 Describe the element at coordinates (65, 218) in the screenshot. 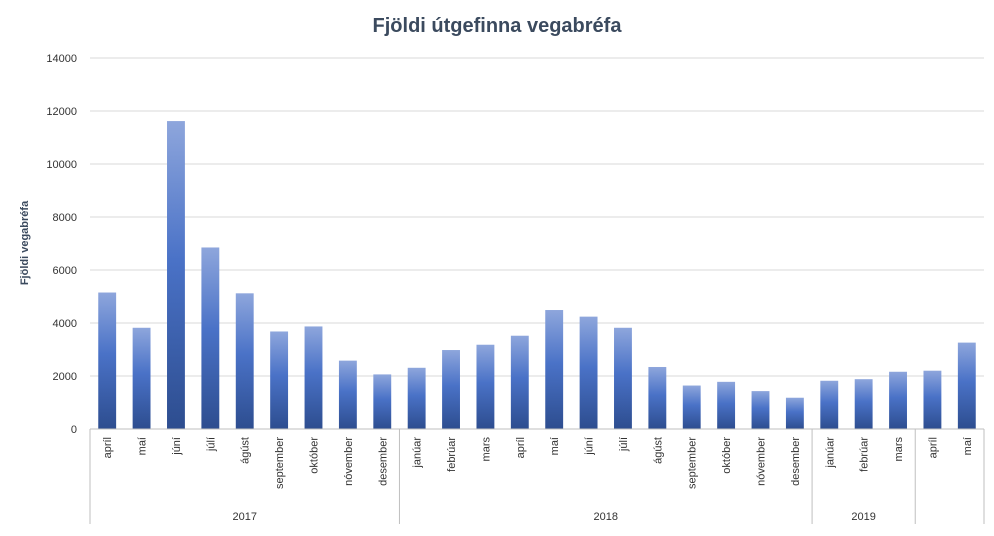

I see `y-tick-label: 8000` at that location.